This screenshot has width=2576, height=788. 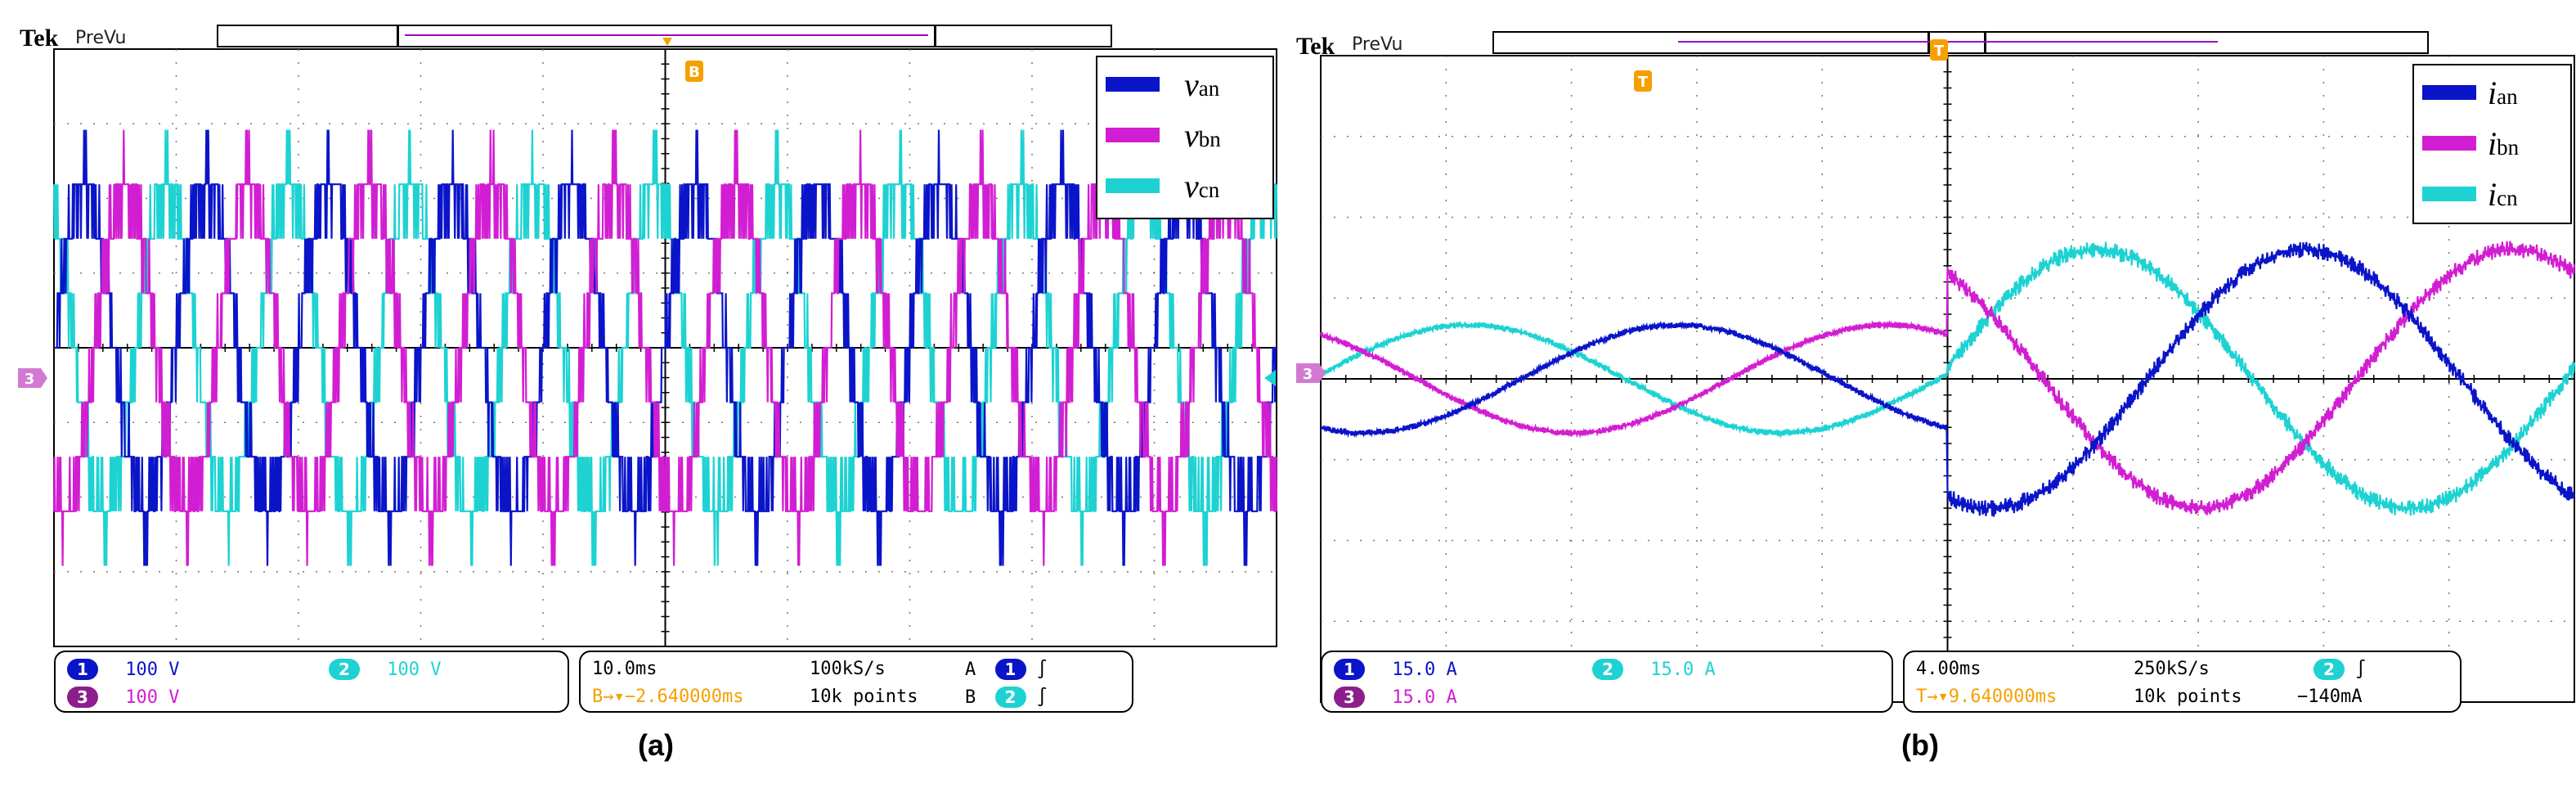 I want to click on delay-marker-icon: B→▾, so click(x=608, y=697).